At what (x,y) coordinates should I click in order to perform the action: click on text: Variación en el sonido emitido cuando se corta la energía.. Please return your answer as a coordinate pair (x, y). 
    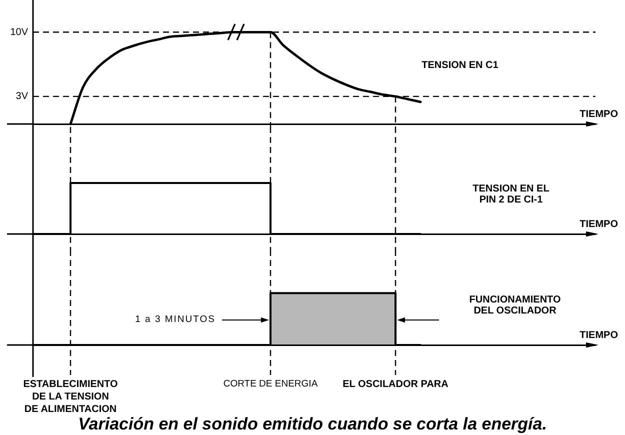
    Looking at the image, I should click on (312, 424).